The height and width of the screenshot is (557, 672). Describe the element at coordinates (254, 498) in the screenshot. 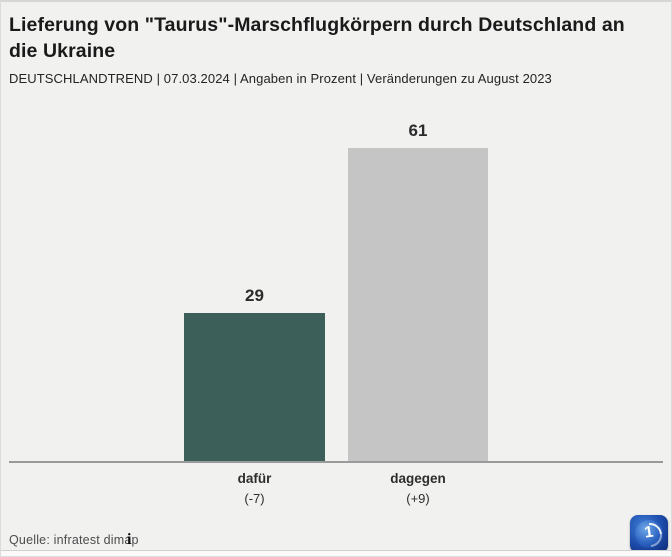

I see `category-change-dafuer: (-7)` at that location.